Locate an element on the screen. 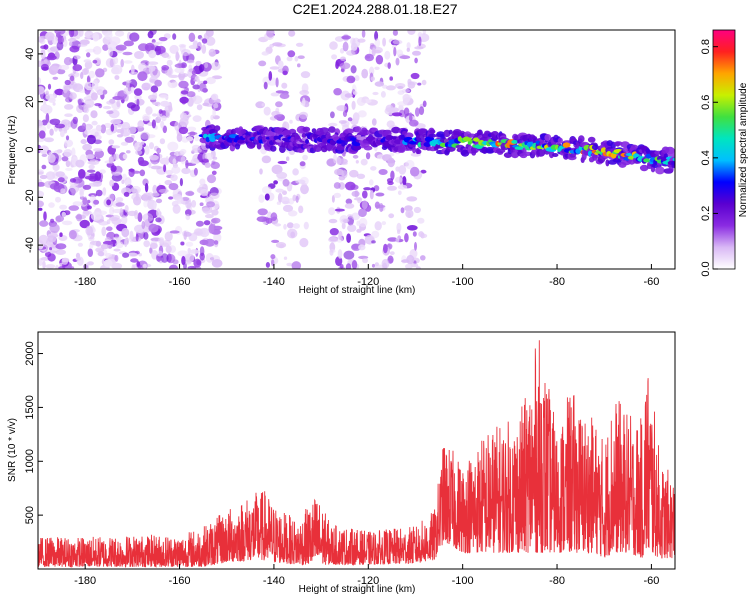 The width and height of the screenshot is (750, 600). spectrogram-x-ticks: -180 -160 -140 -120 -100 -80 -60 is located at coordinates (366, 276).